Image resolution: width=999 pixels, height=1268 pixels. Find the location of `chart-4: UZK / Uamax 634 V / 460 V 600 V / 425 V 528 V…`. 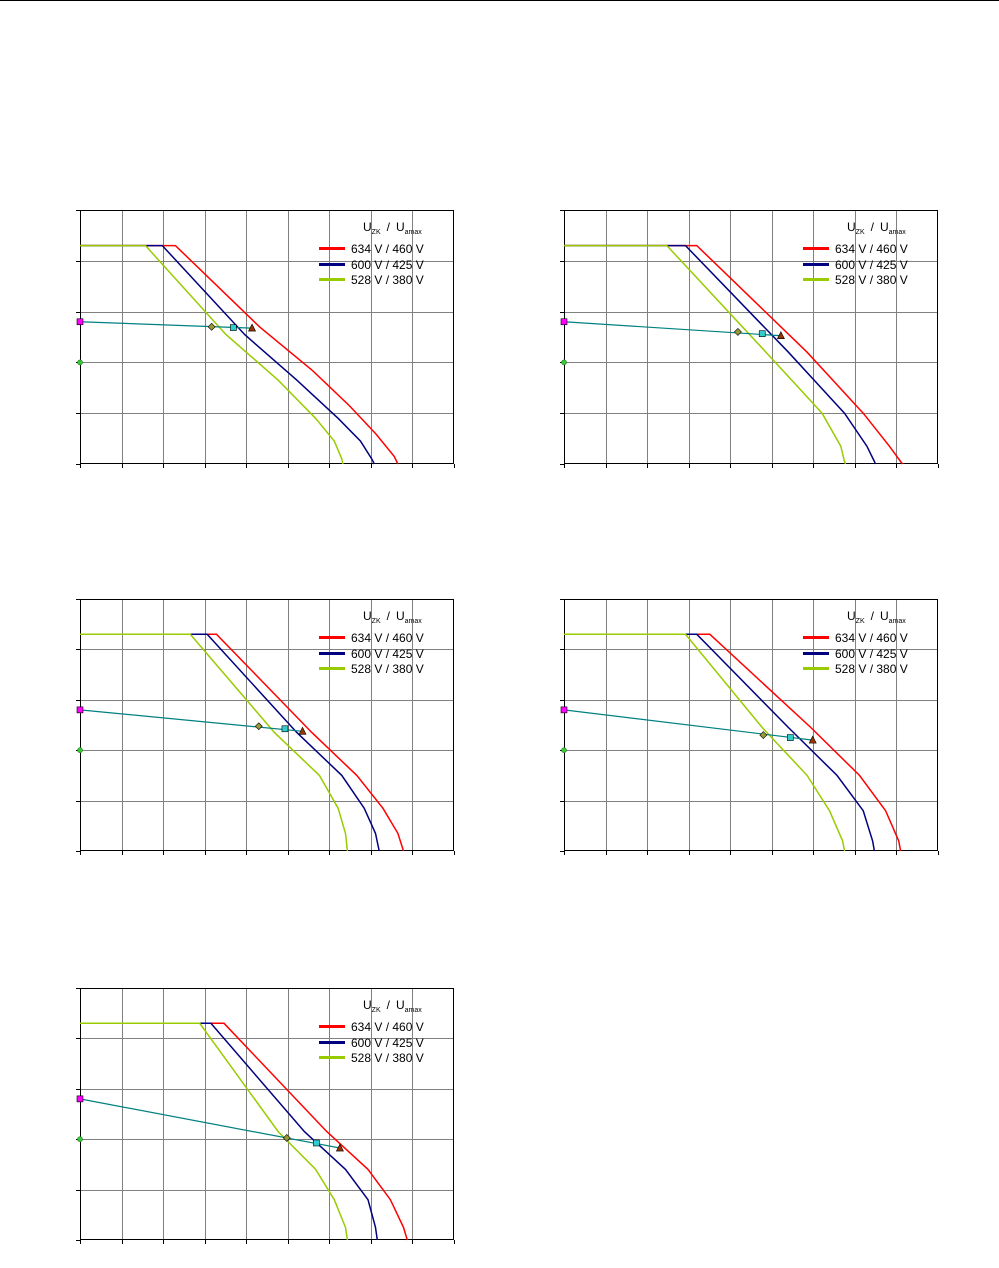

chart-4: UZK / Uamax 634 V / 460 V 600 V / 425 V 528 V… is located at coordinates (749, 727).